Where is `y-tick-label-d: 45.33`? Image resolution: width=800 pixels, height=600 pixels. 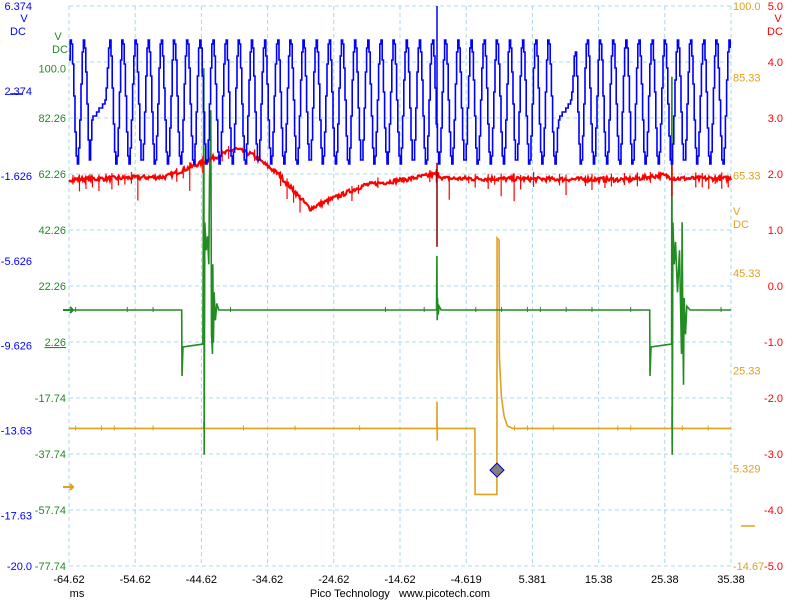
y-tick-label-d: 45.33 is located at coordinates (747, 274).